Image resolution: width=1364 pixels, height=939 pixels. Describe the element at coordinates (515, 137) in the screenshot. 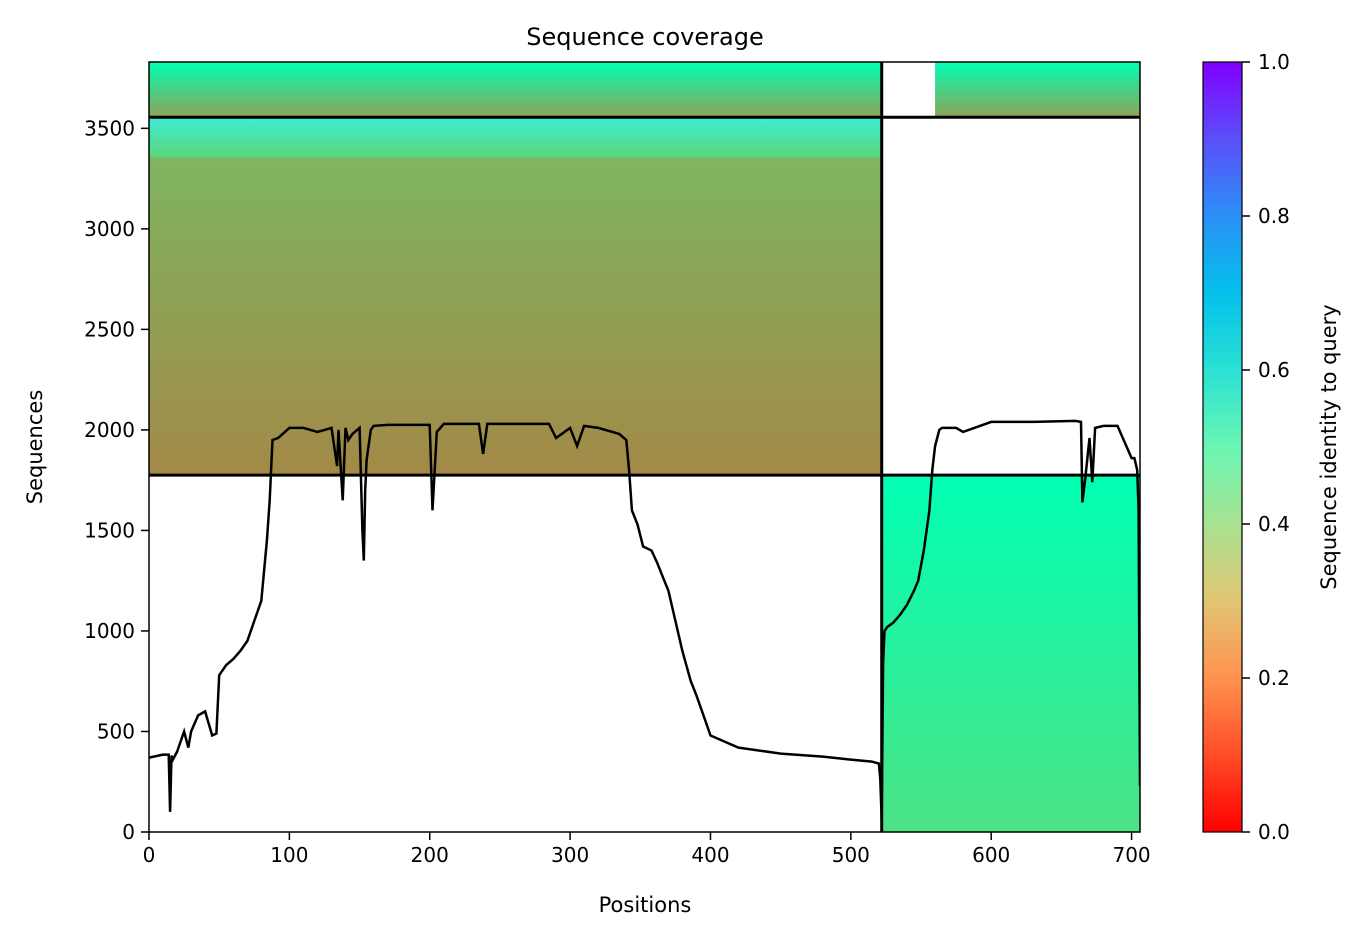

I see `heatmap-block-chain-A-upper` at that location.